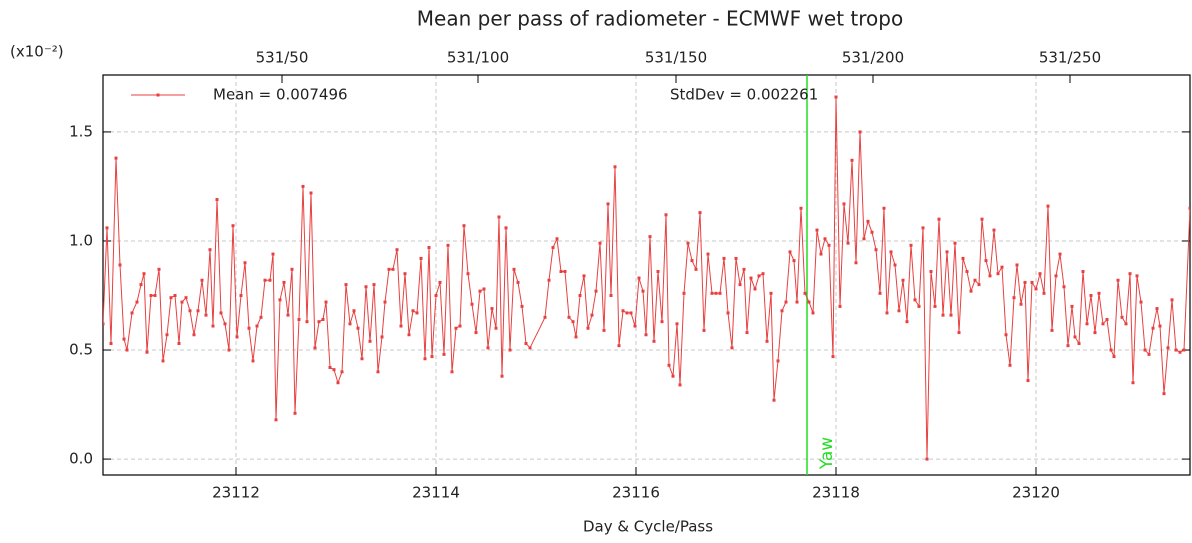  Describe the element at coordinates (81, 131) in the screenshot. I see `y-tick-label: 1.5` at that location.